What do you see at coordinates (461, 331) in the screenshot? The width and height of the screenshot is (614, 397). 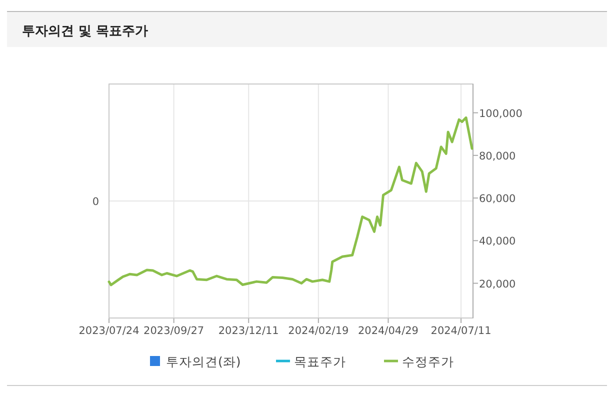 I see `x-tick-label: 2024/07/11` at bounding box center [461, 331].